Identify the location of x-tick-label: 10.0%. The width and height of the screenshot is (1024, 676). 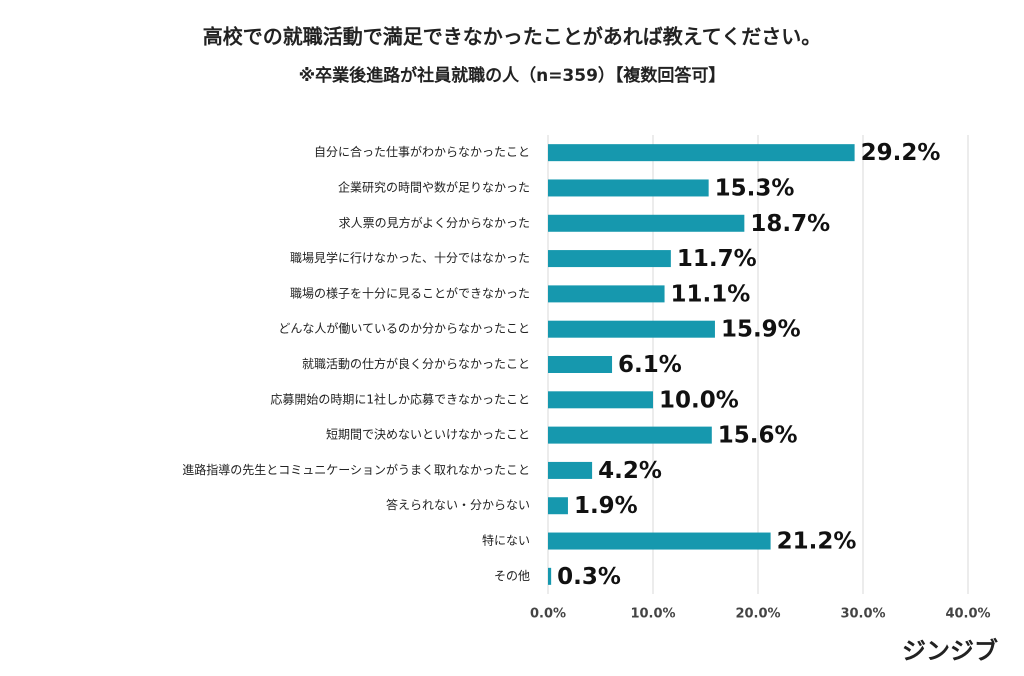
(652, 614).